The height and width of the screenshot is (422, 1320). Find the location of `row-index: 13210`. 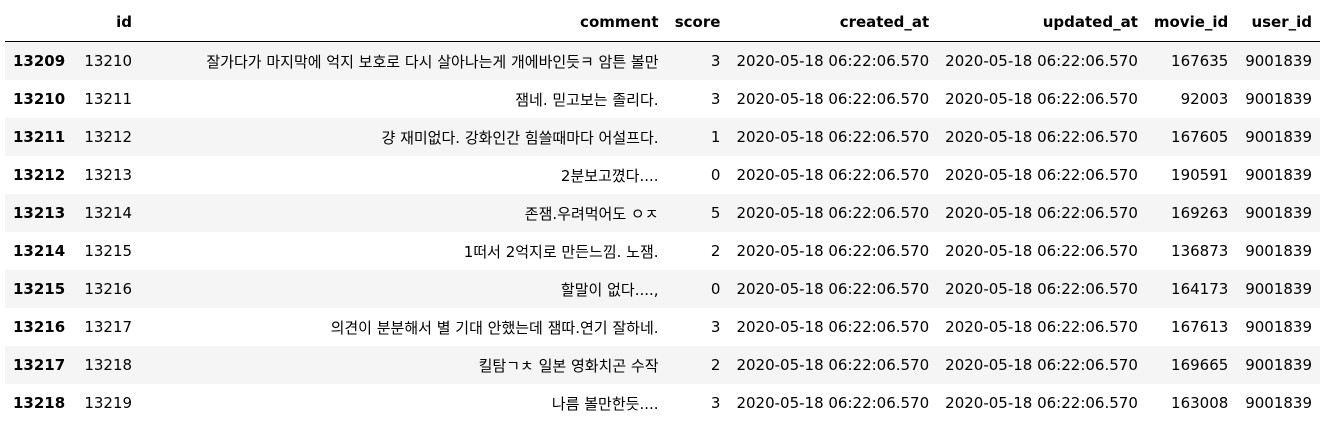

row-index: 13210 is located at coordinates (39, 99).